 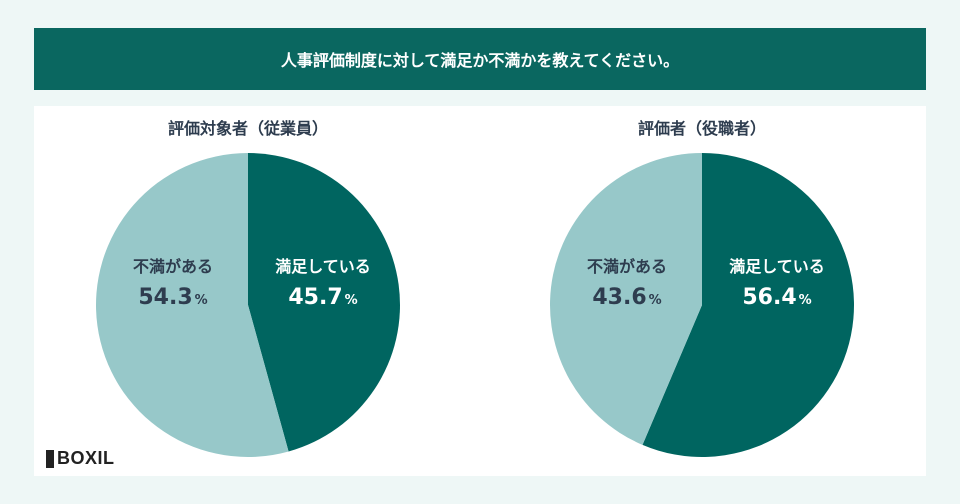 I want to click on question-header: 人事評価制度に対して満足か不満かを教えてください。, so click(x=480, y=59).